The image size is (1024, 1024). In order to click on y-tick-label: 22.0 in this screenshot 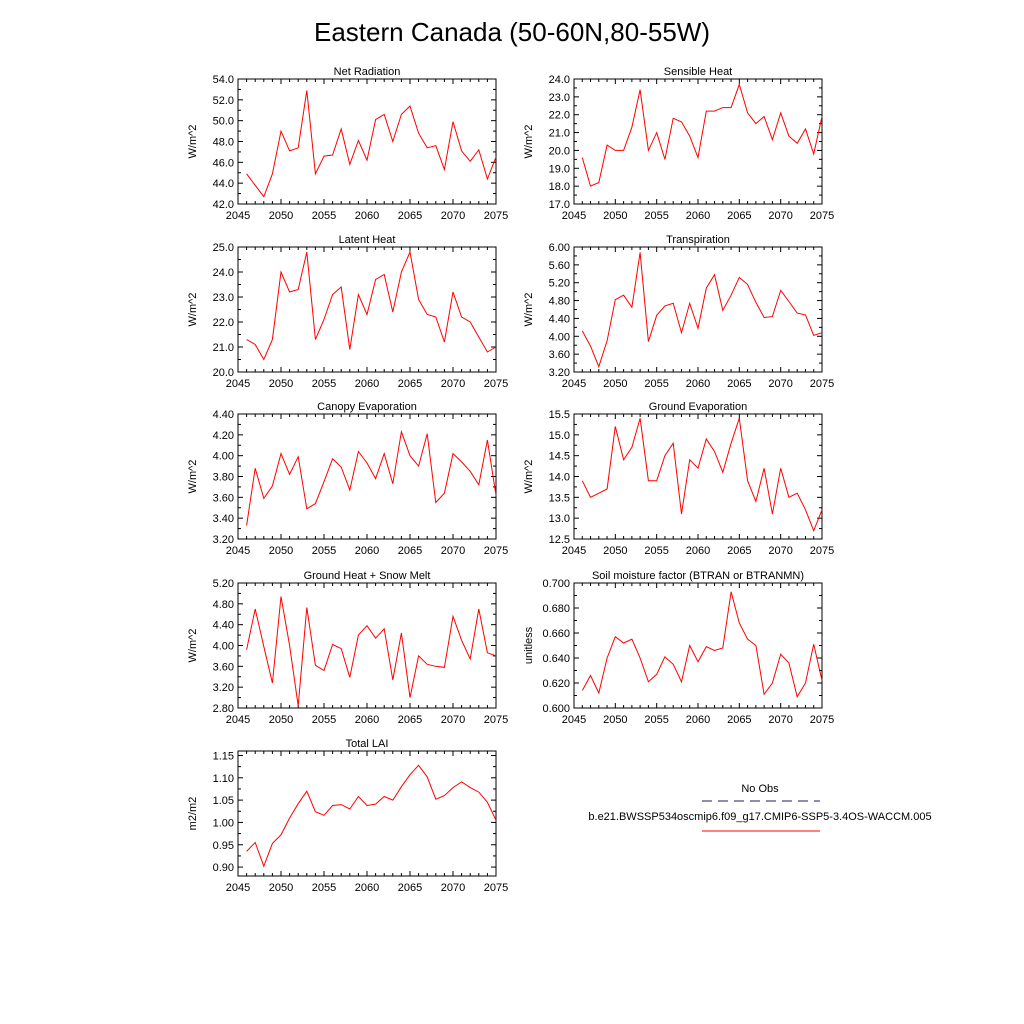, I will do `click(559, 116)`.